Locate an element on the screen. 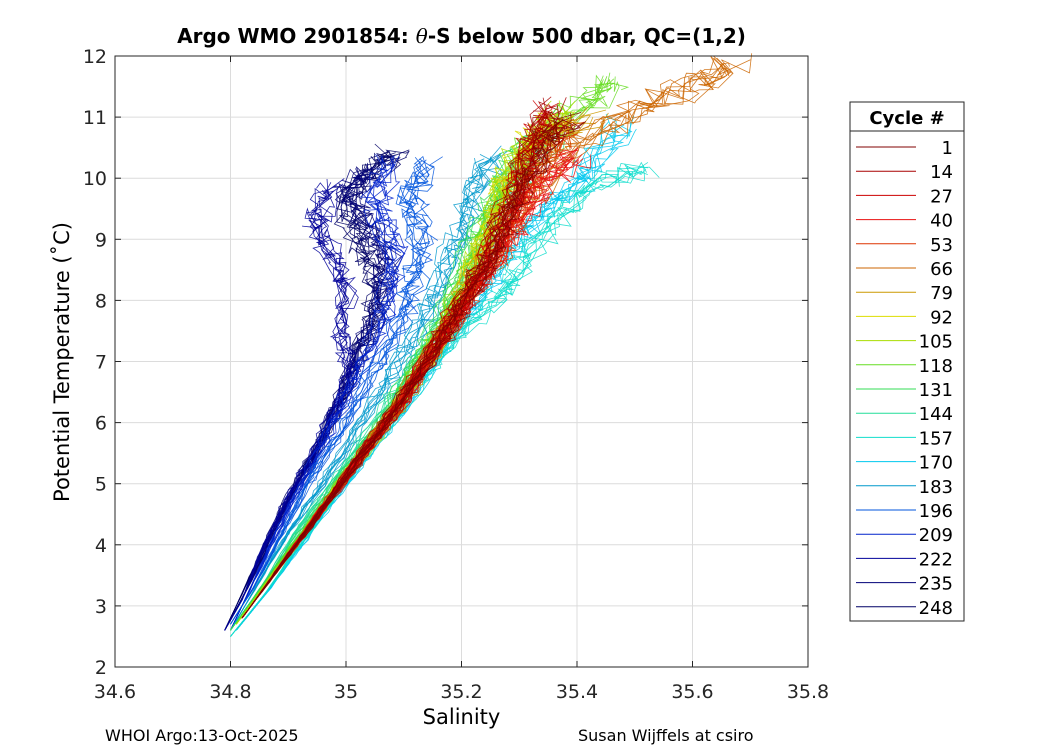 This screenshot has height=750, width=1050. series-group is located at coordinates (336, 390).